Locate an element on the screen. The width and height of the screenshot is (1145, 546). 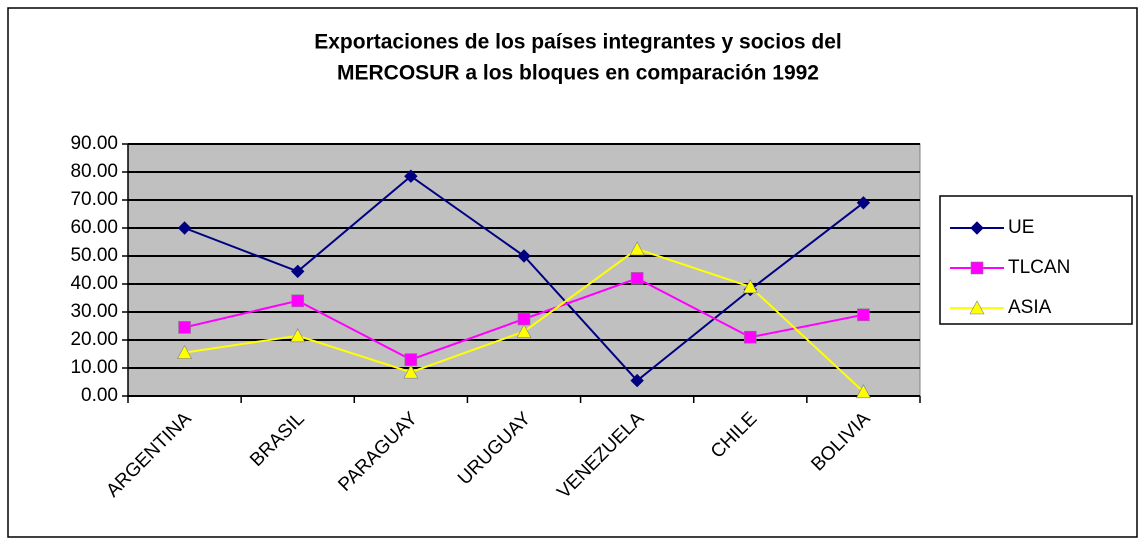
y-tick-label: 40.00 is located at coordinates (94, 283).